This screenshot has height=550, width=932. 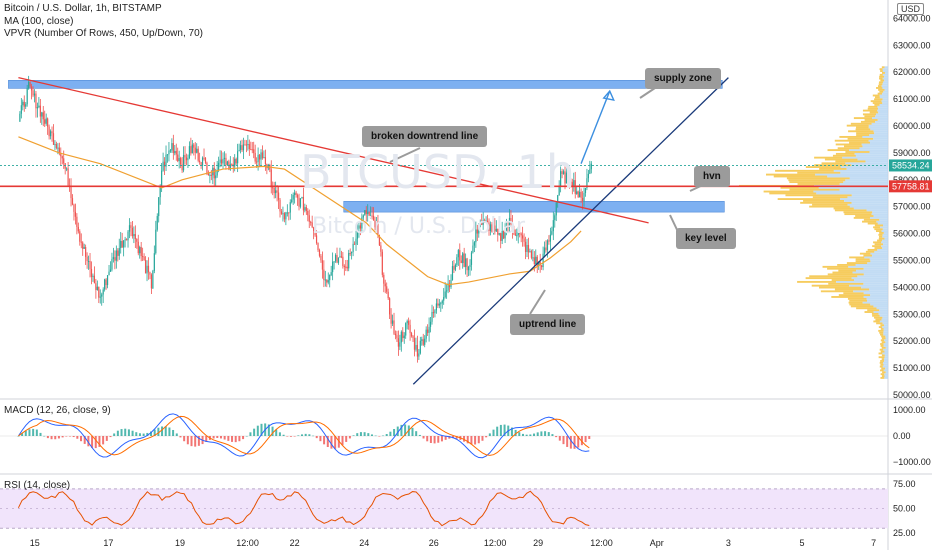 What do you see at coordinates (912, 368) in the screenshot?
I see `price-tick-label: 51000.00` at bounding box center [912, 368].